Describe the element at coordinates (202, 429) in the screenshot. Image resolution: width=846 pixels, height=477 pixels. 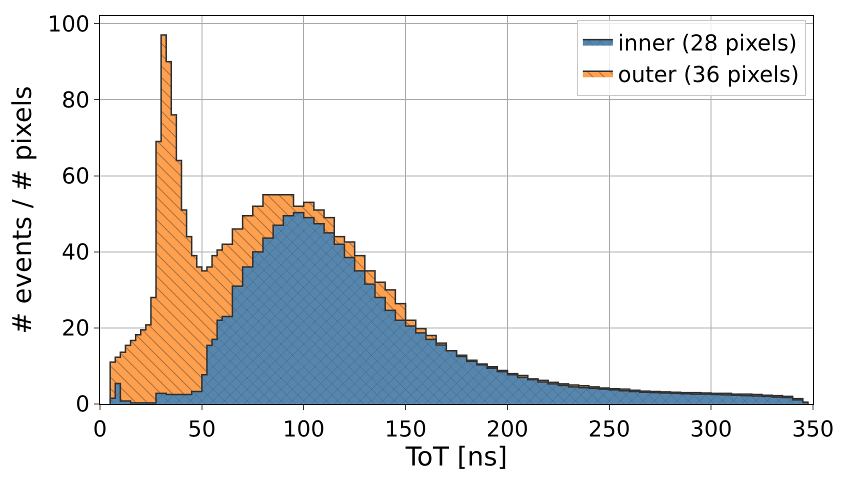
I see `x-tick-label: 50` at that location.